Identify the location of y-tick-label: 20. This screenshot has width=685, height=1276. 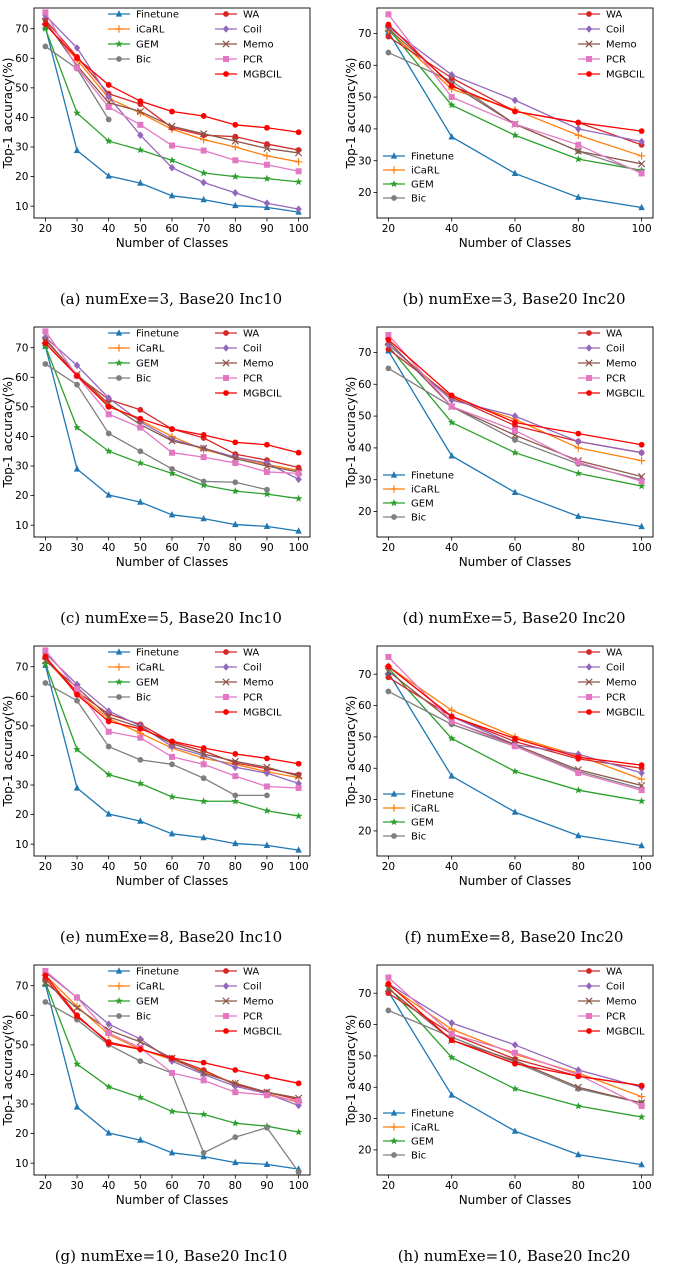
(364, 512).